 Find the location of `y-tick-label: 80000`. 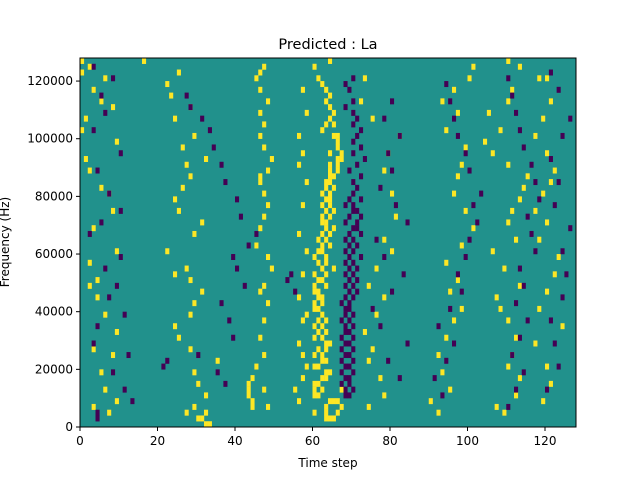

y-tick-label: 80000 is located at coordinates (54, 196).